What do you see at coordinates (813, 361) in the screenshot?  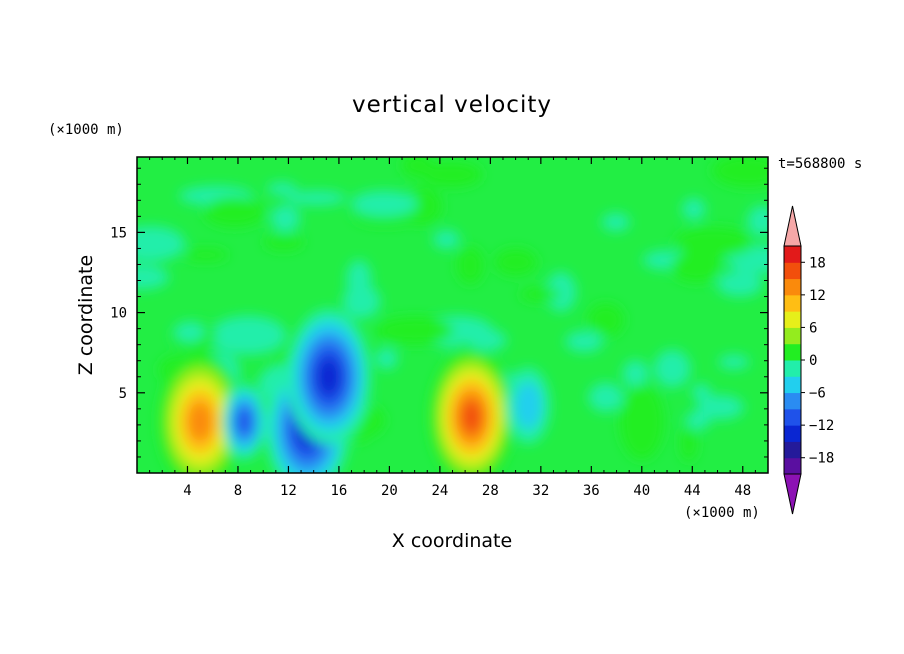 I see `colorbar-tick-label: 0` at bounding box center [813, 361].